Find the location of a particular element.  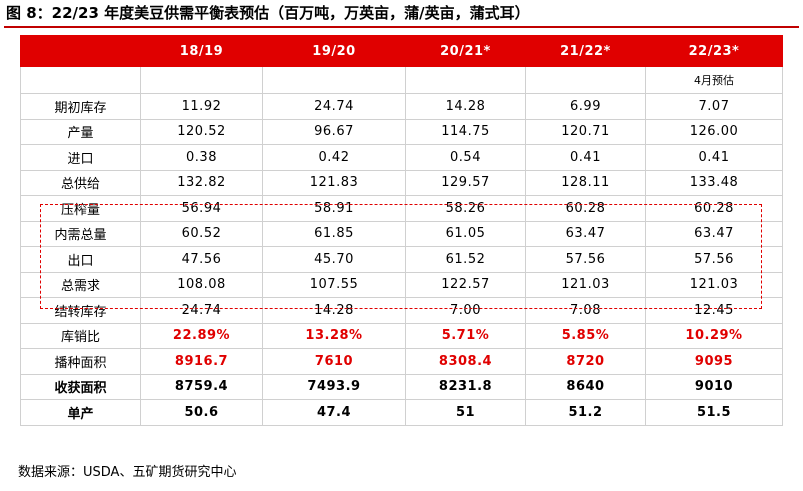

data-row: 收获面积 8759.4 7493.9 8231.8 8640 9010 is located at coordinates (401, 386).